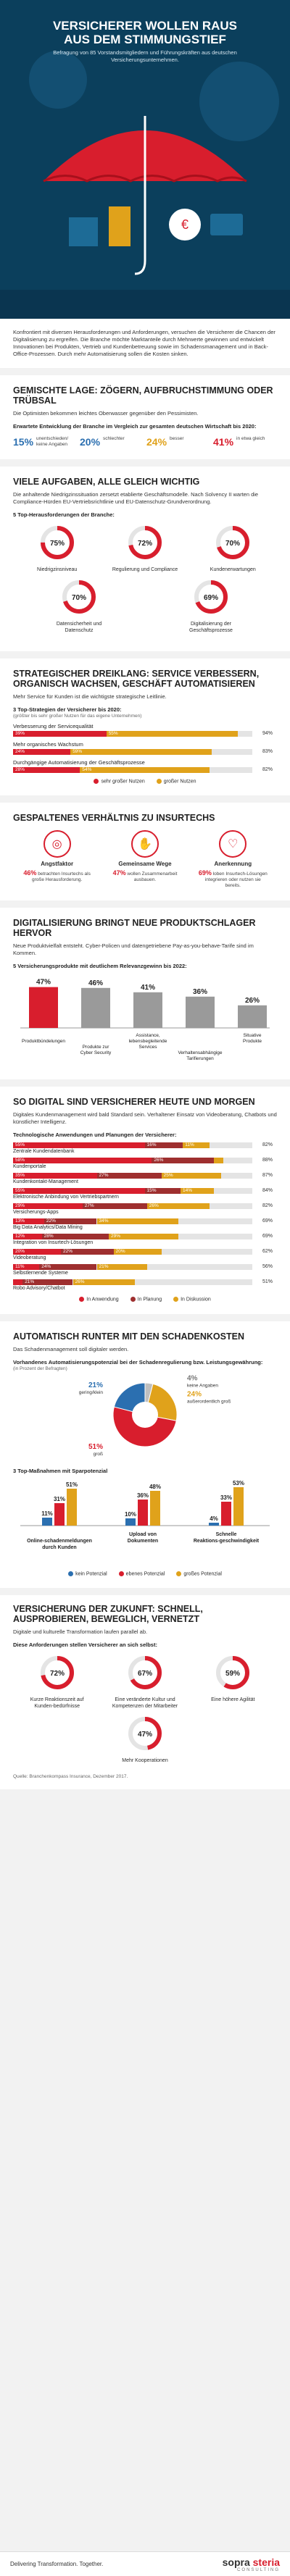 Image resolution: width=290 pixels, height=2576 pixels. Describe the element at coordinates (143, 1495) in the screenshot. I see `bar-value: 36%` at that location.